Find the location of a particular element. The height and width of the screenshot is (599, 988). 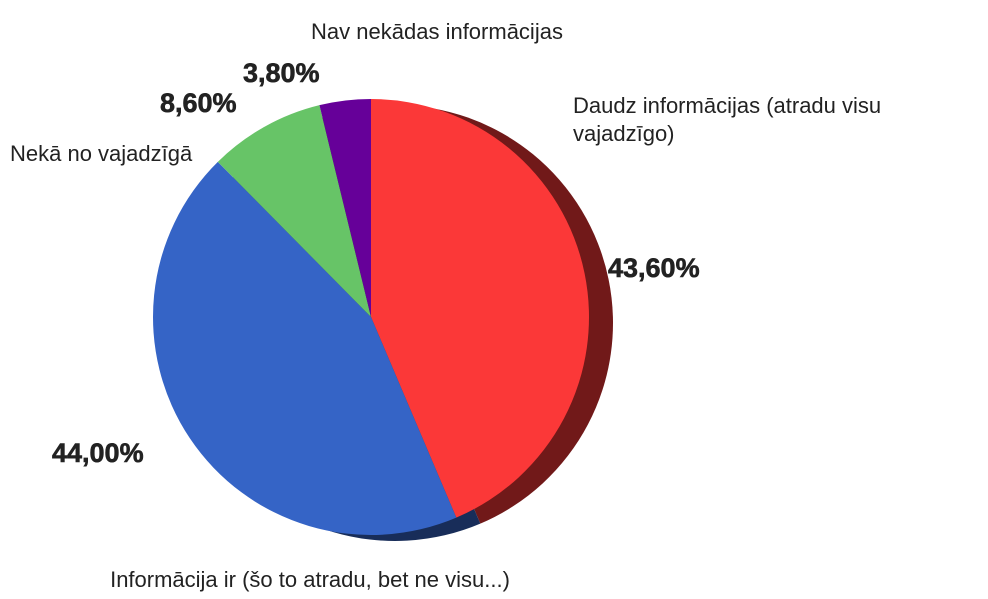

value-label: 43,60% is located at coordinates (654, 268).